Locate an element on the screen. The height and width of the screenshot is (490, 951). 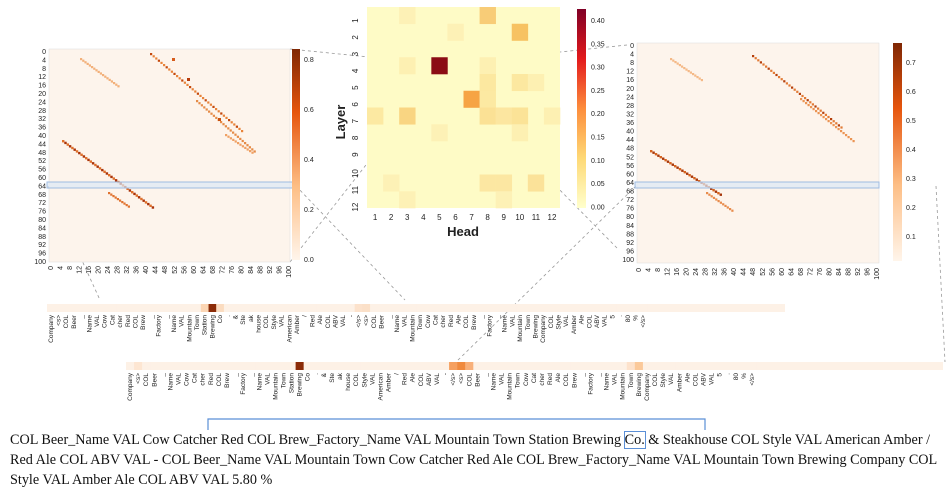
tick-label: 0.20 is located at coordinates (598, 114).